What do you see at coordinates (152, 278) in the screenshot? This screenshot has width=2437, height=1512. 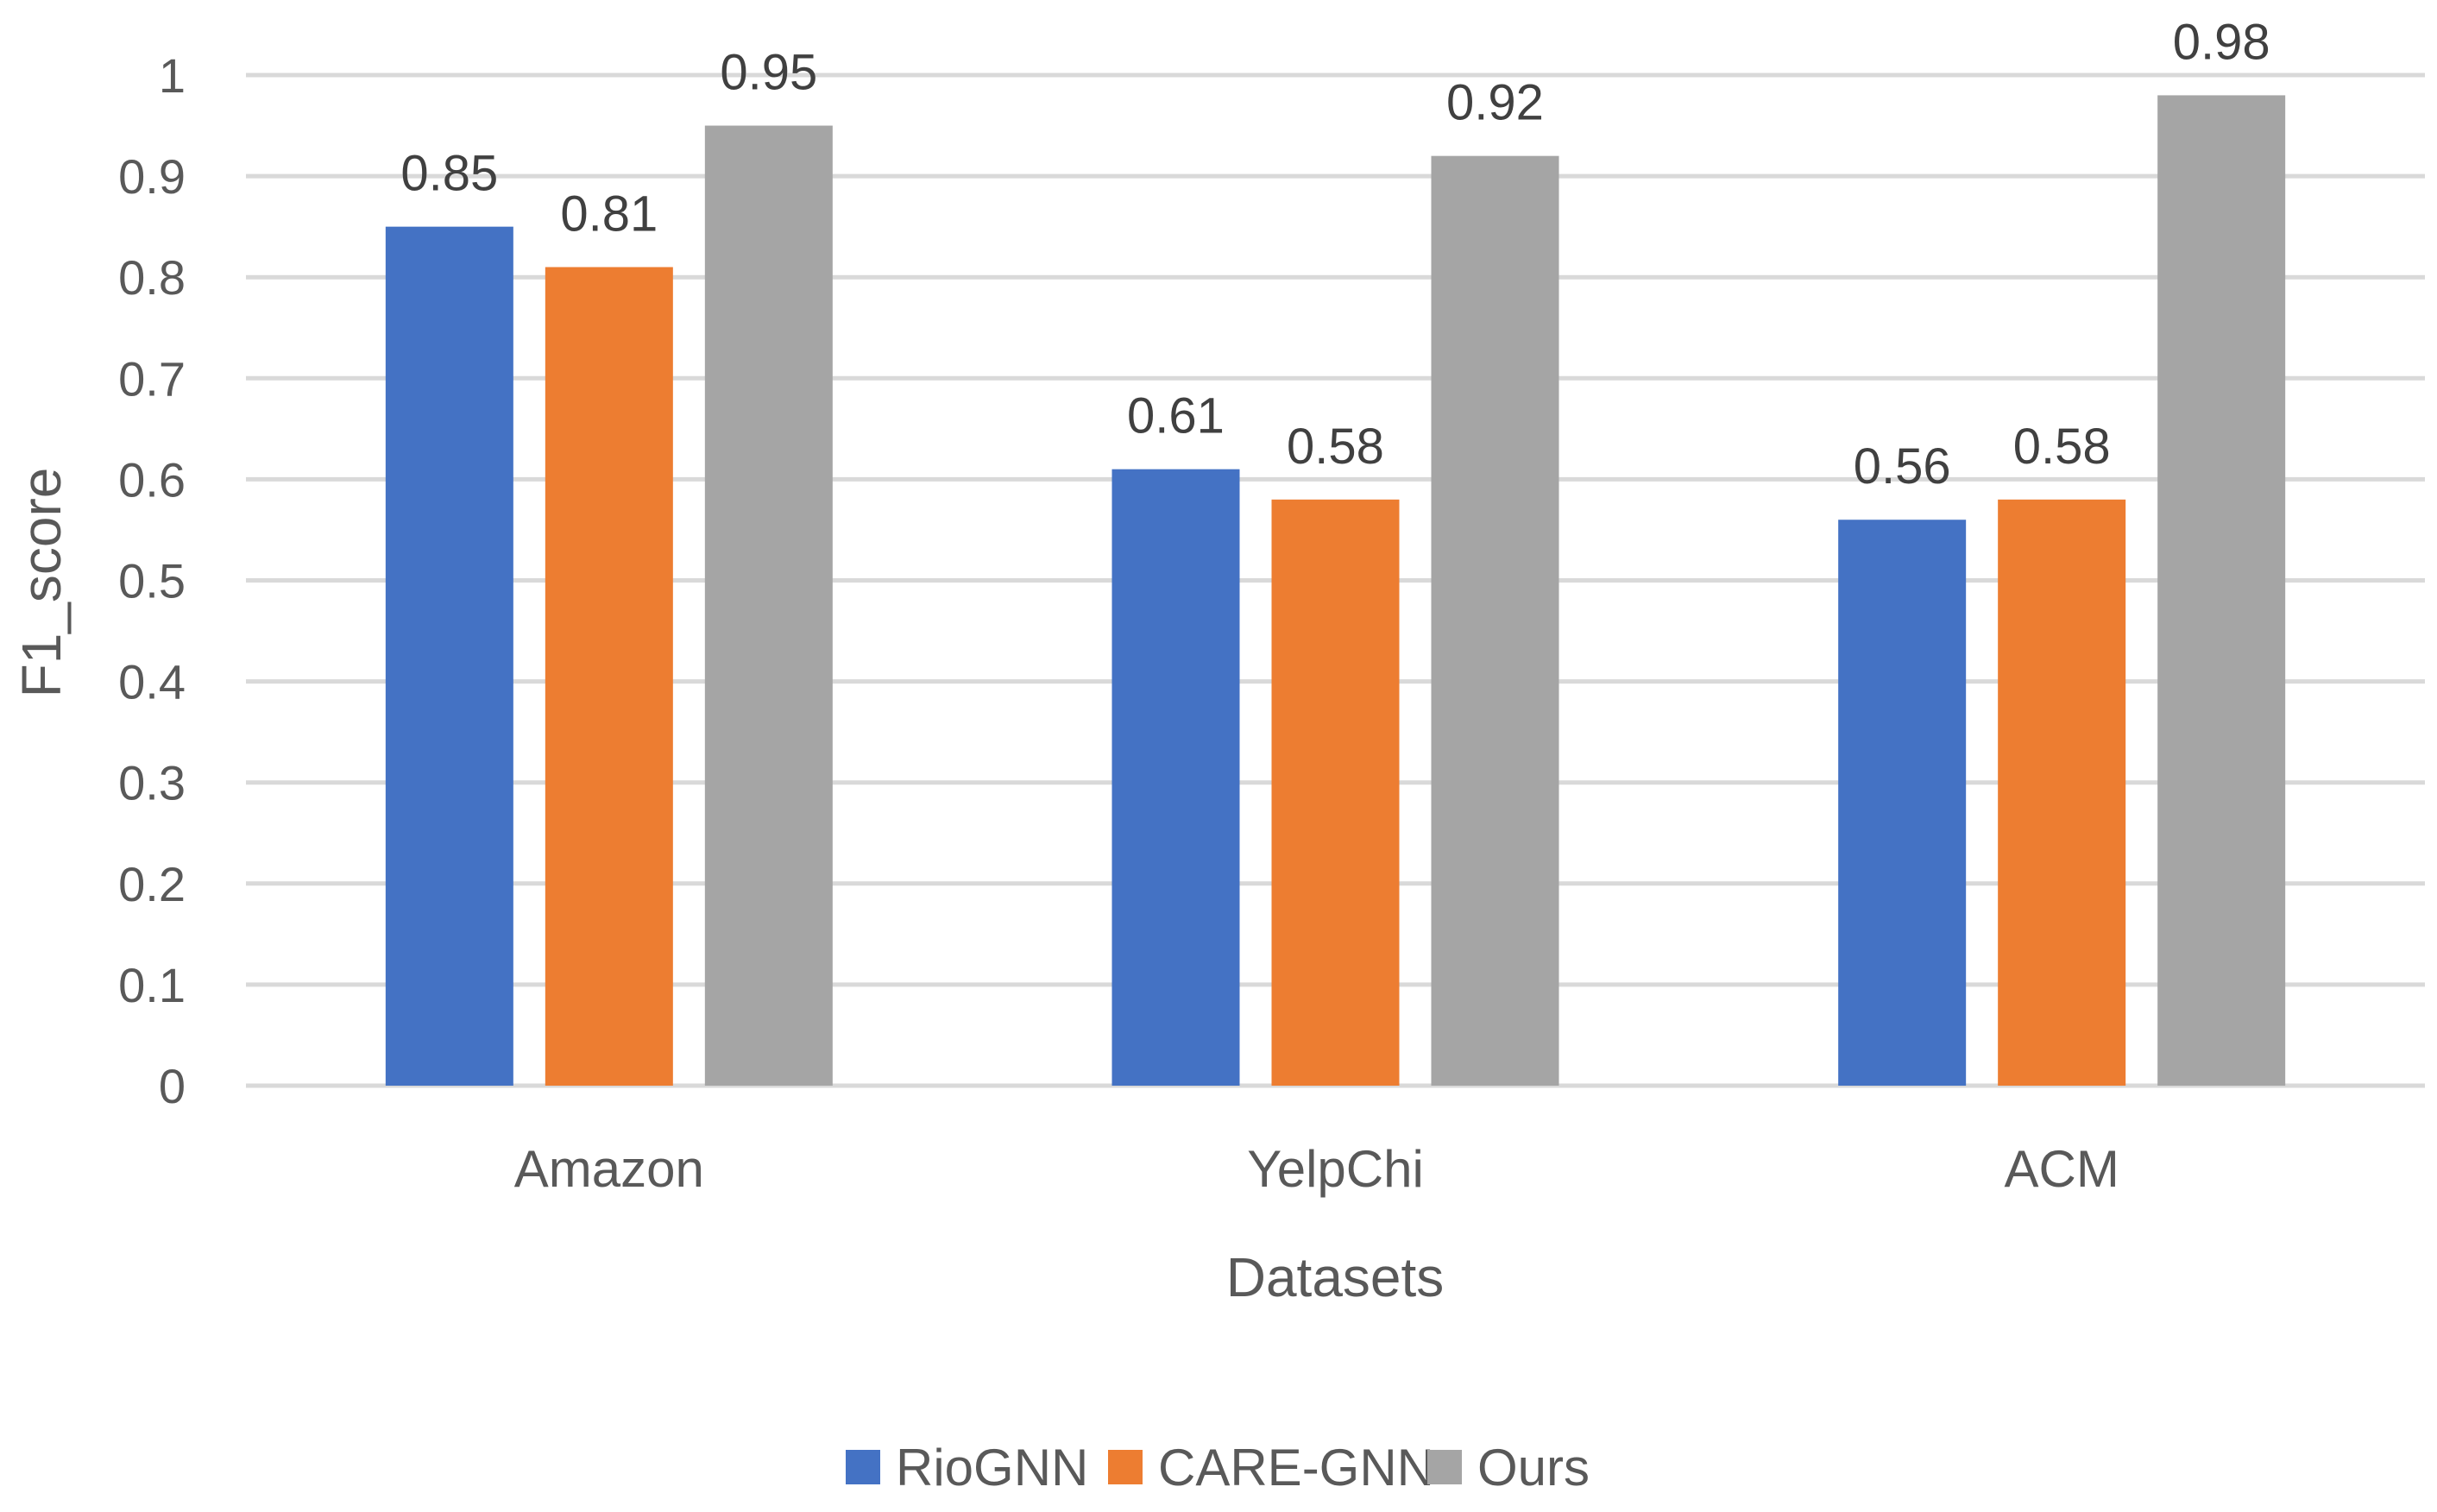 I see `y-tick-label: 0.8` at bounding box center [152, 278].